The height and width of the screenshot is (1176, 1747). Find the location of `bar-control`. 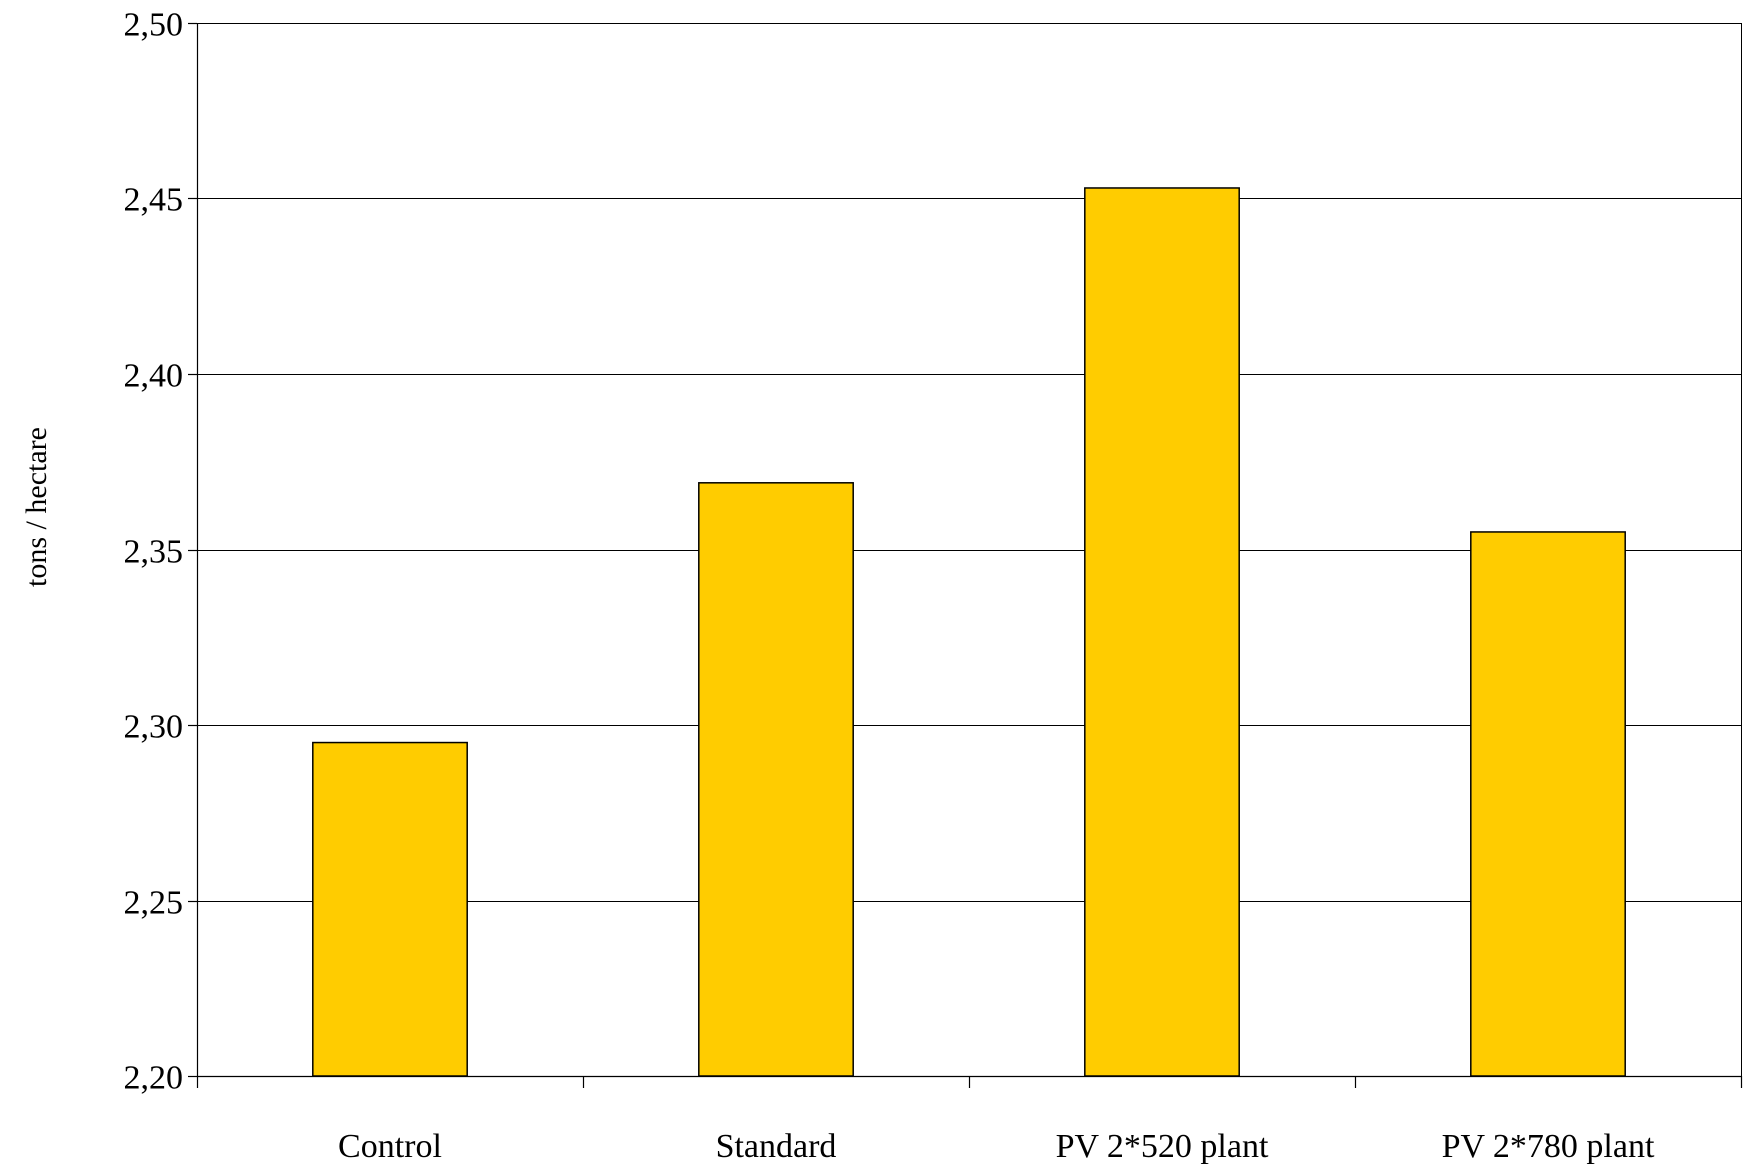

bar-control is located at coordinates (390, 909).